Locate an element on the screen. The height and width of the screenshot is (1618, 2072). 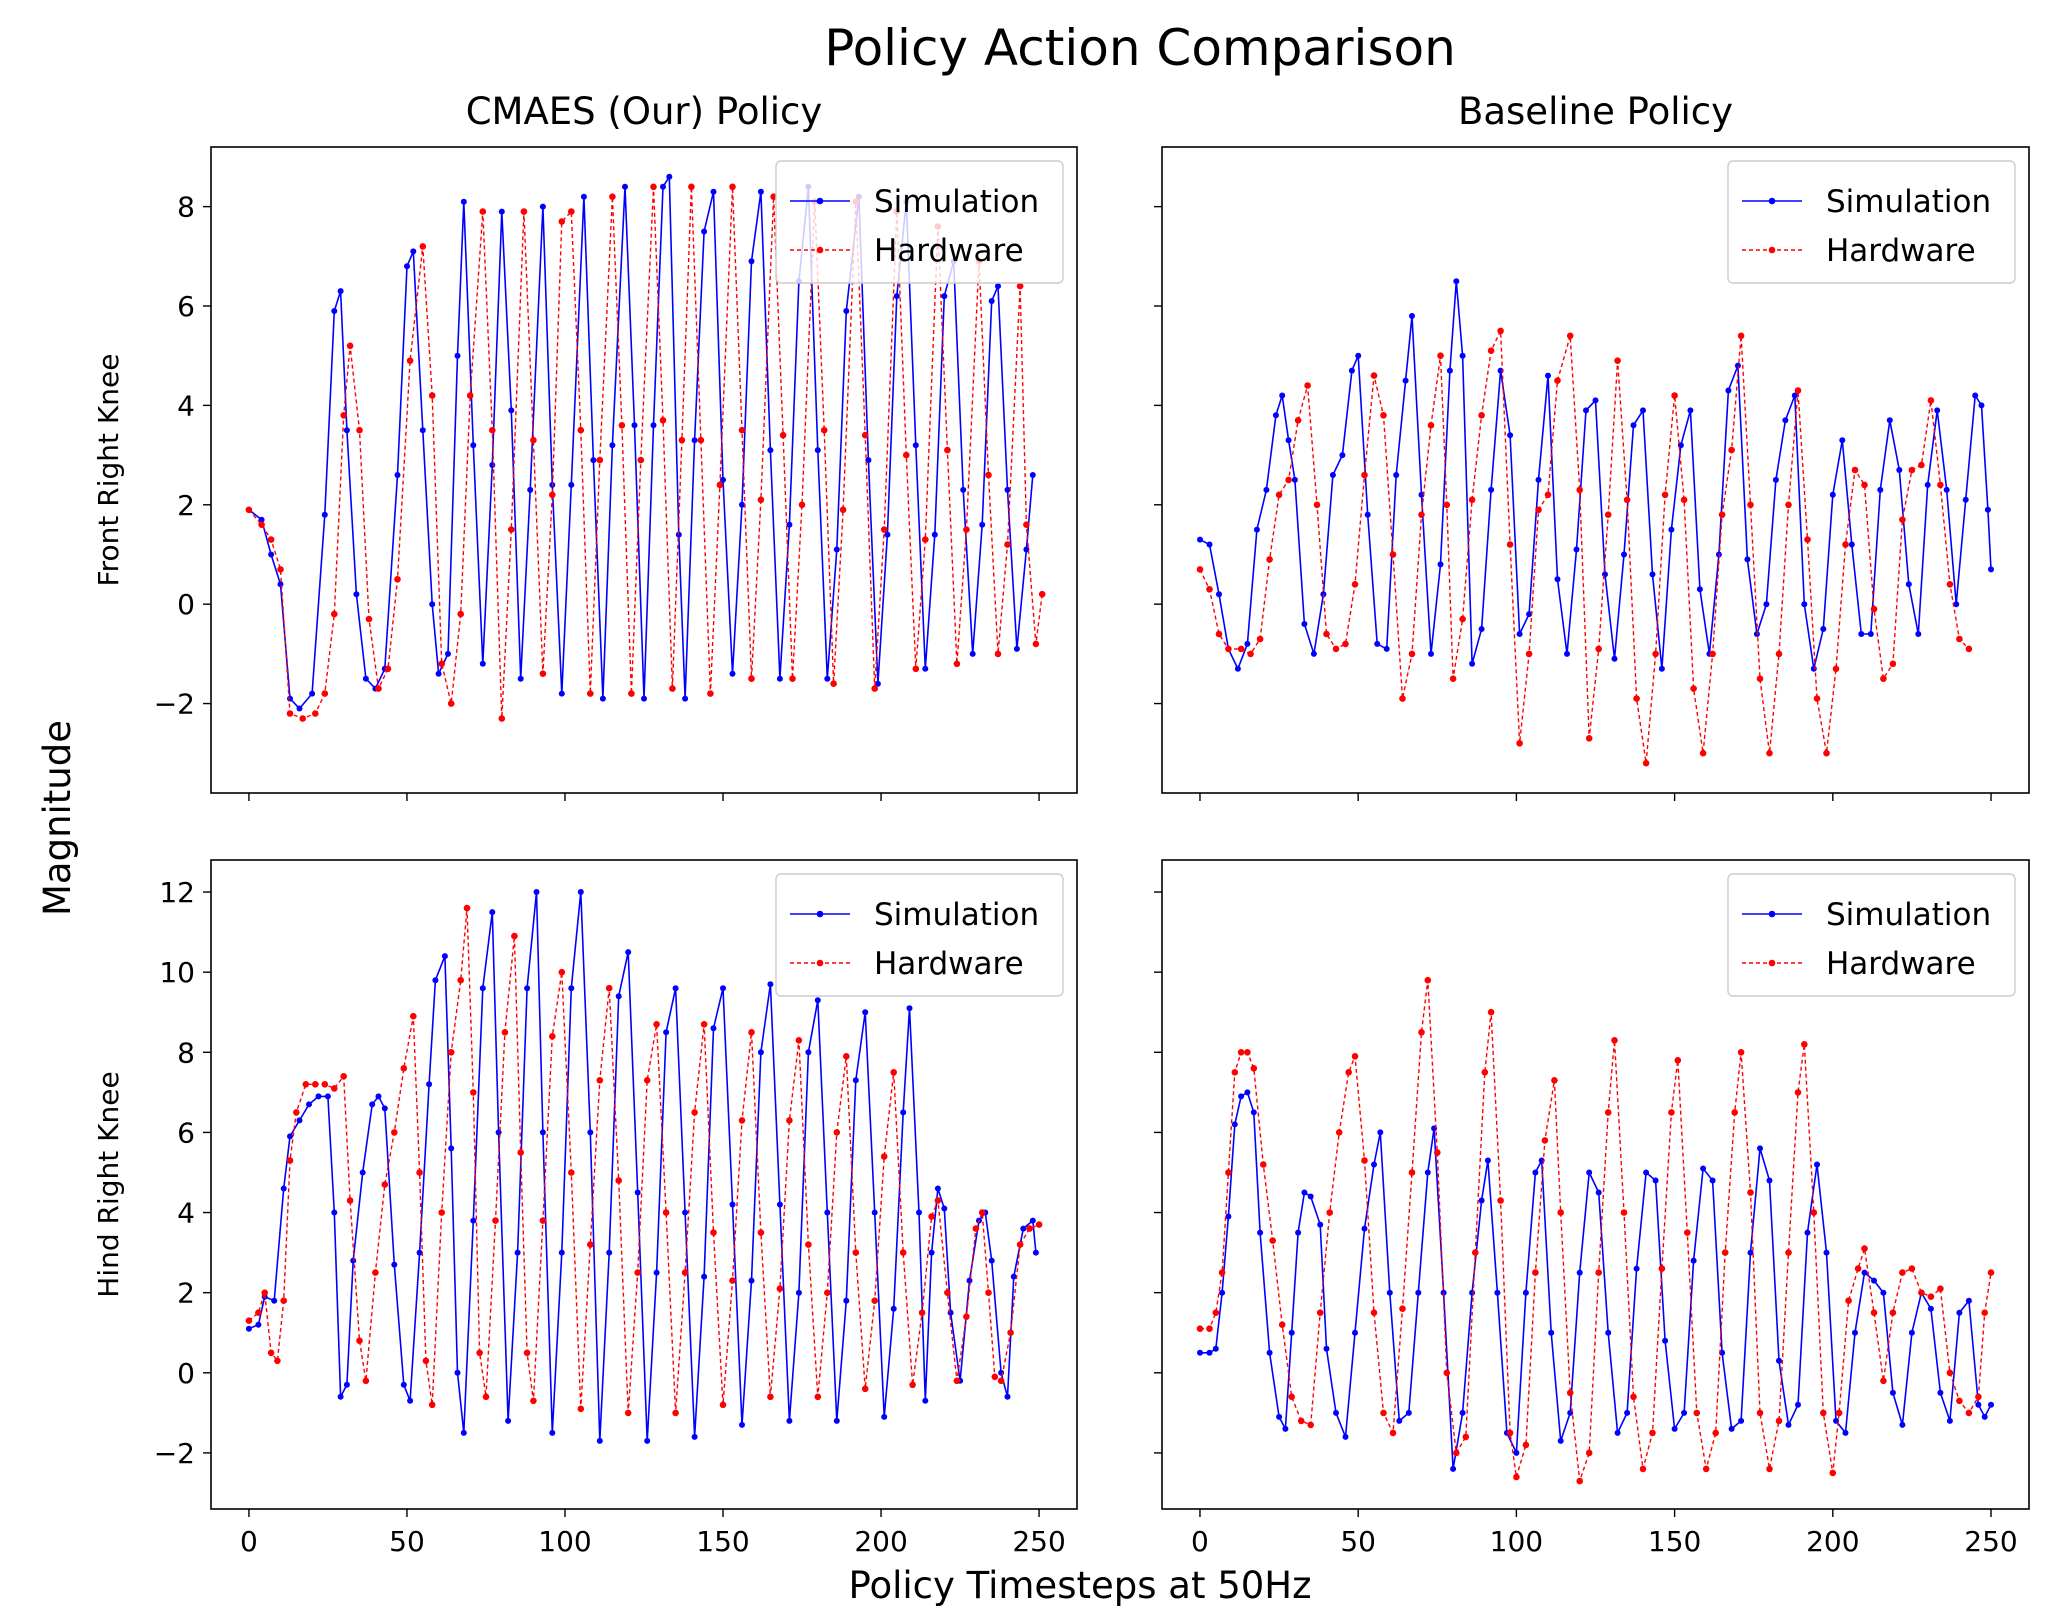
x-tick-label: 200 is located at coordinates (880, 1541).